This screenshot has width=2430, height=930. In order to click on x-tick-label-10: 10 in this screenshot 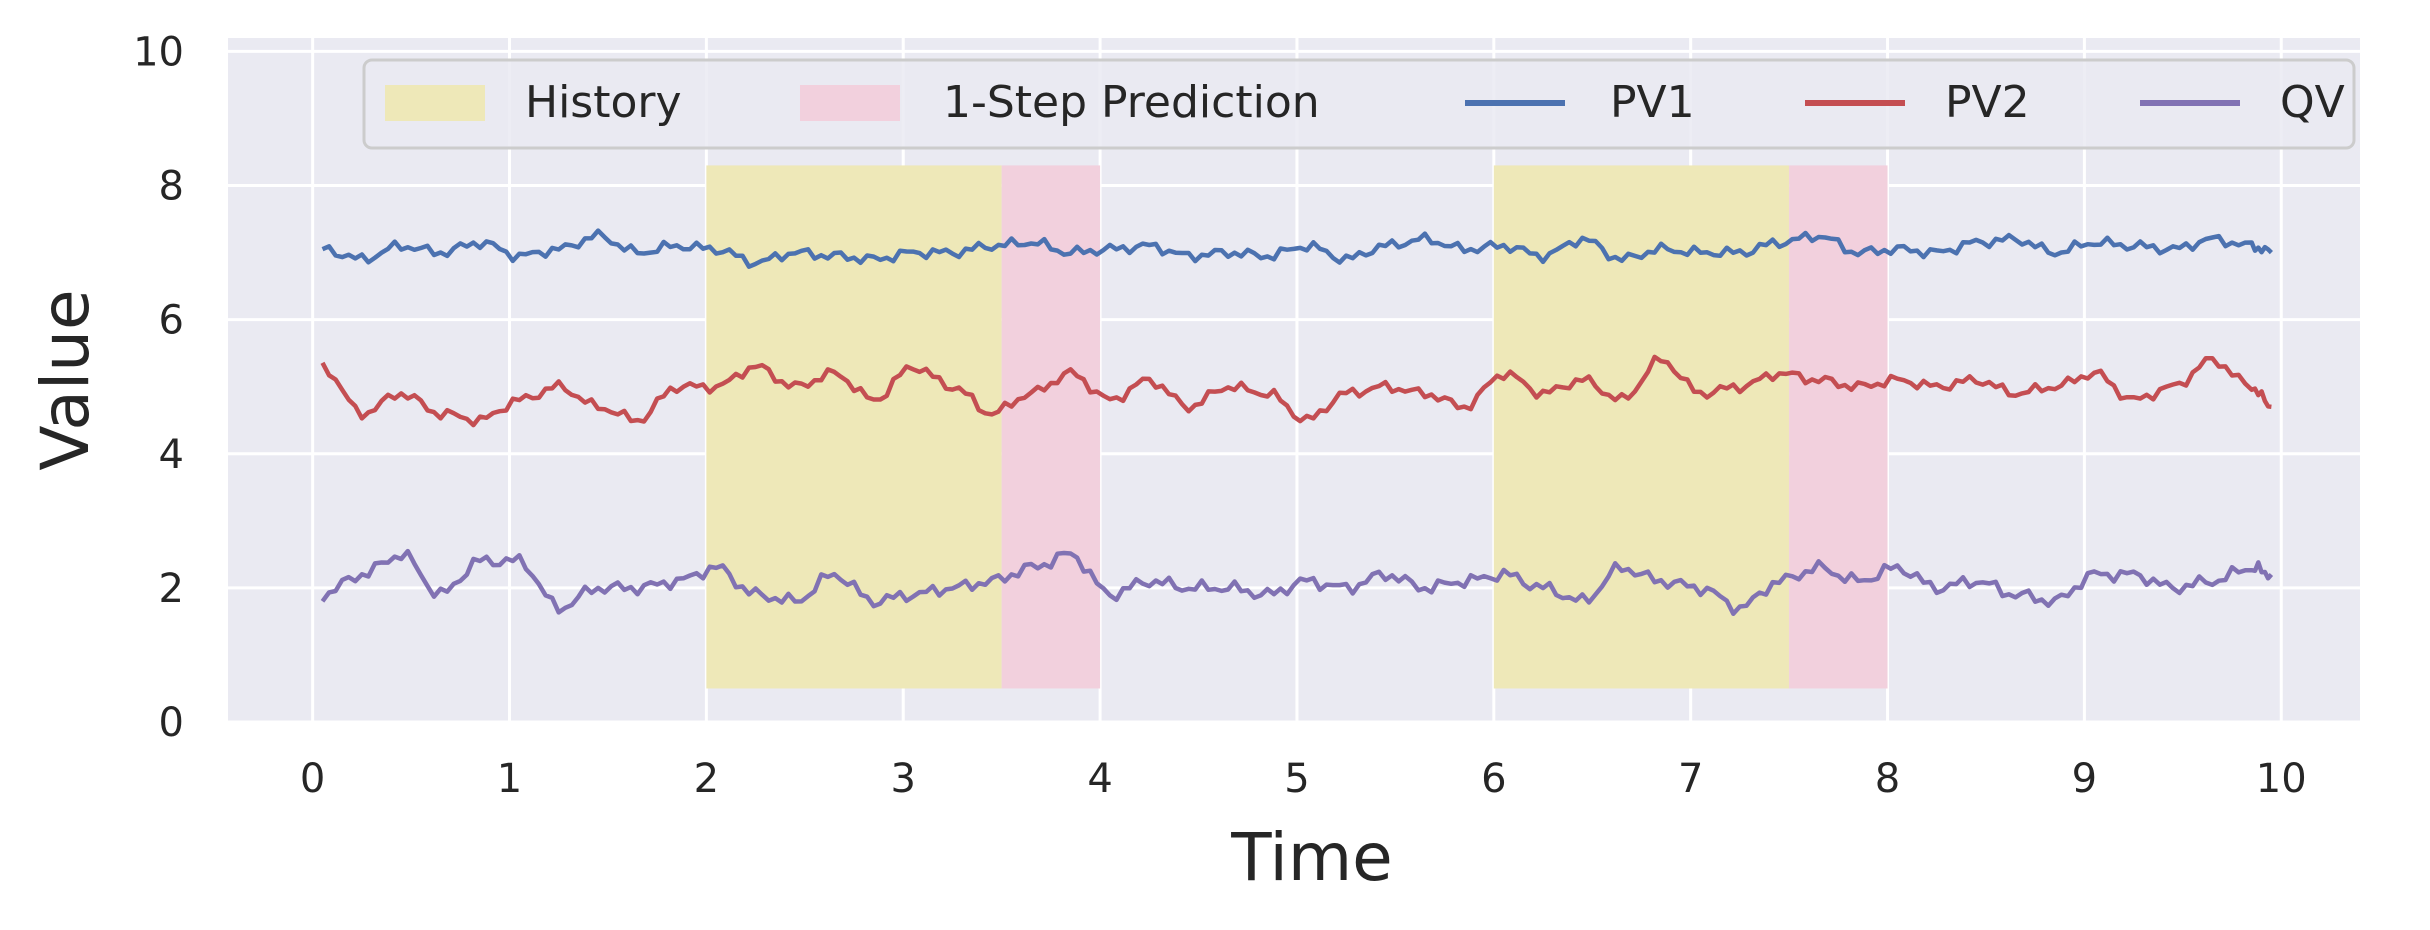, I will do `click(2281, 779)`.